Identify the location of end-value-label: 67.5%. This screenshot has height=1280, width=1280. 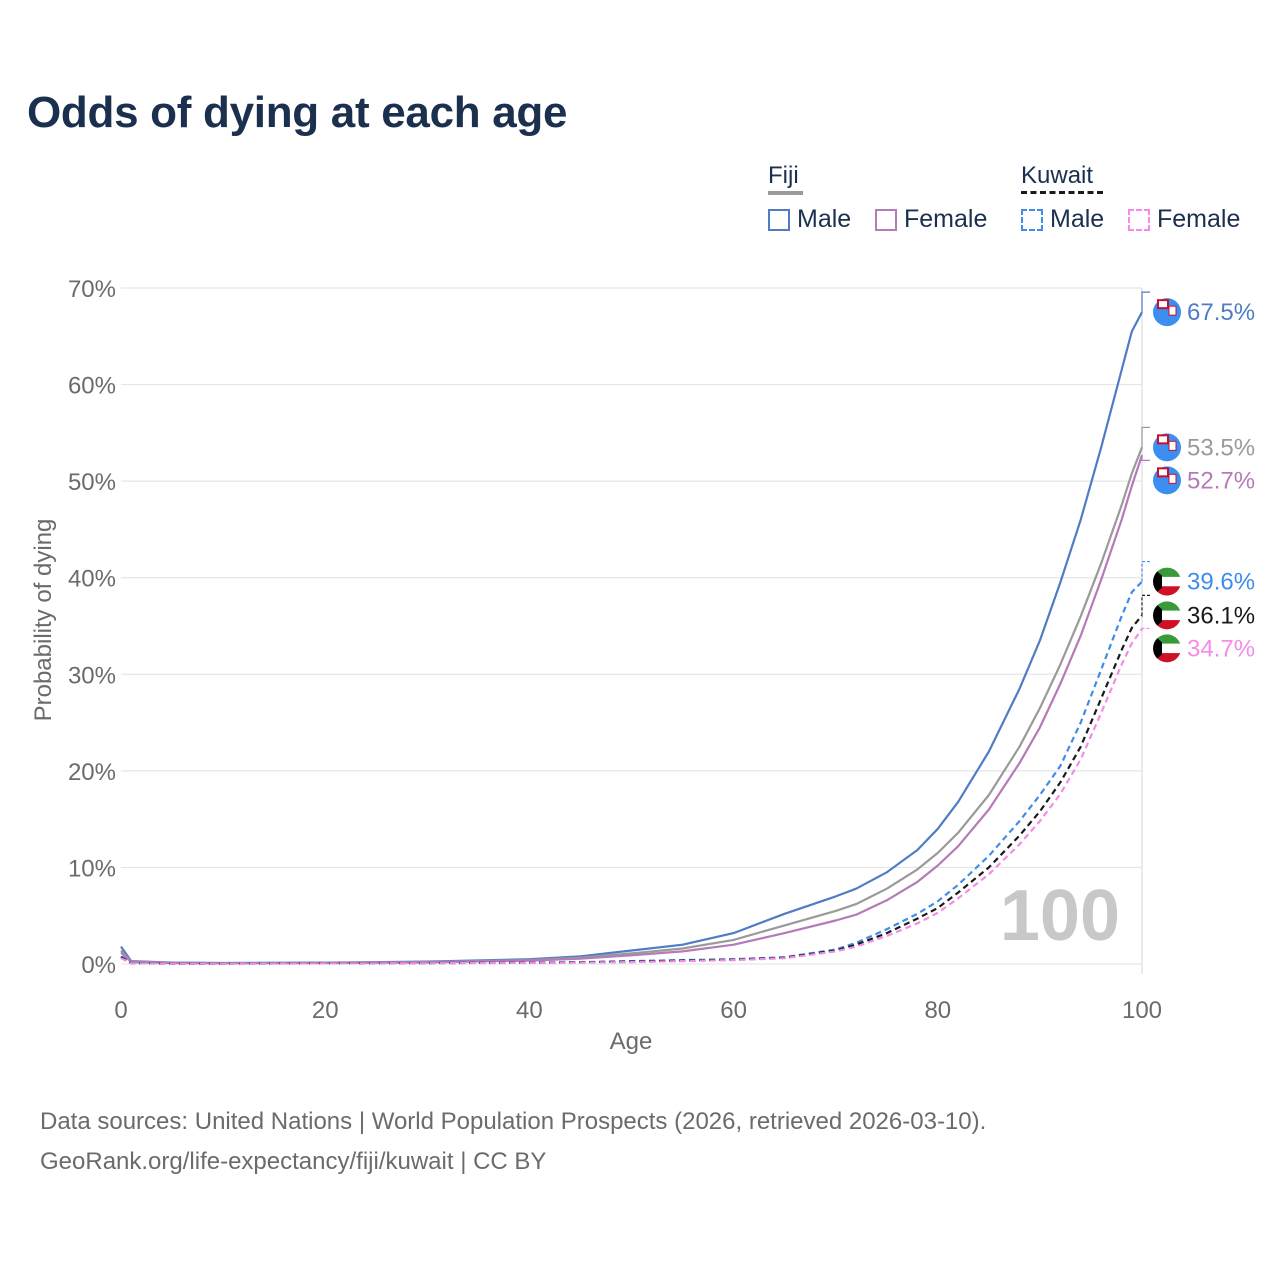
(1221, 312).